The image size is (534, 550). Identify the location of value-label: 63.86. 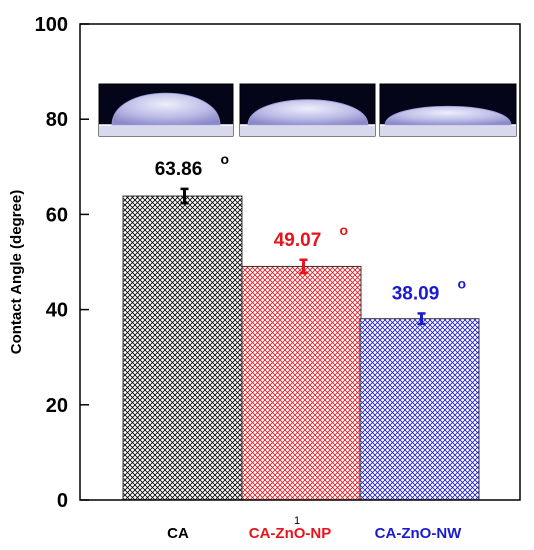
(179, 169).